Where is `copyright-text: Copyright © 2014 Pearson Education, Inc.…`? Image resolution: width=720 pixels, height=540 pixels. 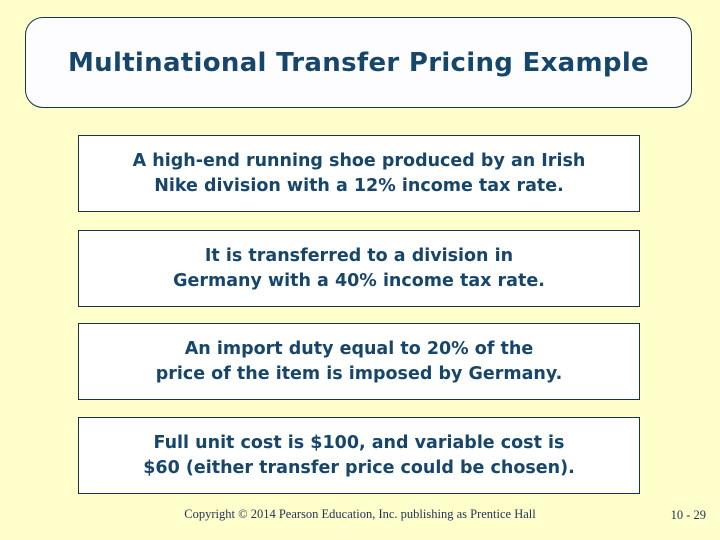 copyright-text: Copyright © 2014 Pearson Education, Inc.… is located at coordinates (360, 514).